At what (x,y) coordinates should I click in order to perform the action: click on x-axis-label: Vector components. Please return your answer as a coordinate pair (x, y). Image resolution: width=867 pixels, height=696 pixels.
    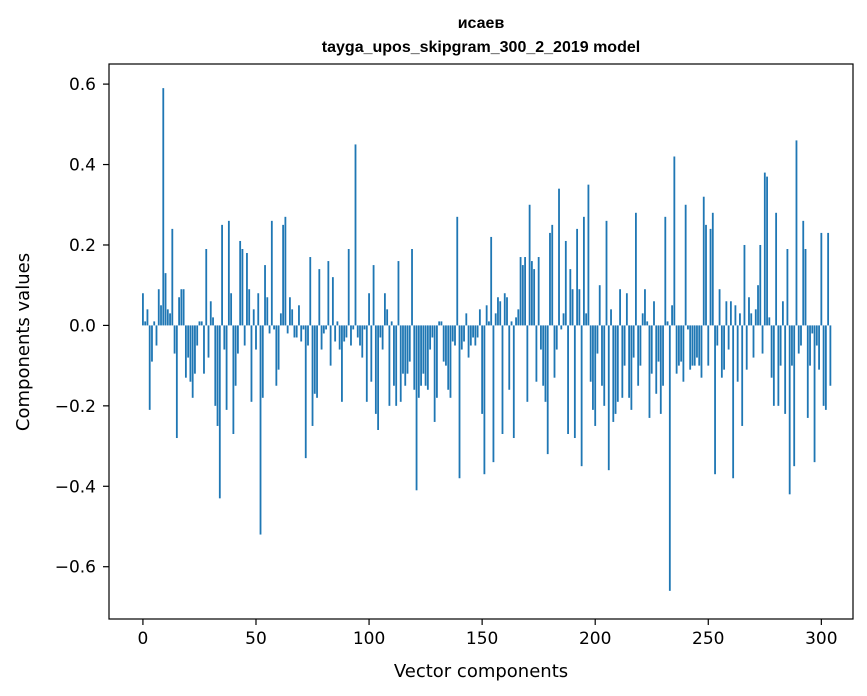
    Looking at the image, I should click on (481, 671).